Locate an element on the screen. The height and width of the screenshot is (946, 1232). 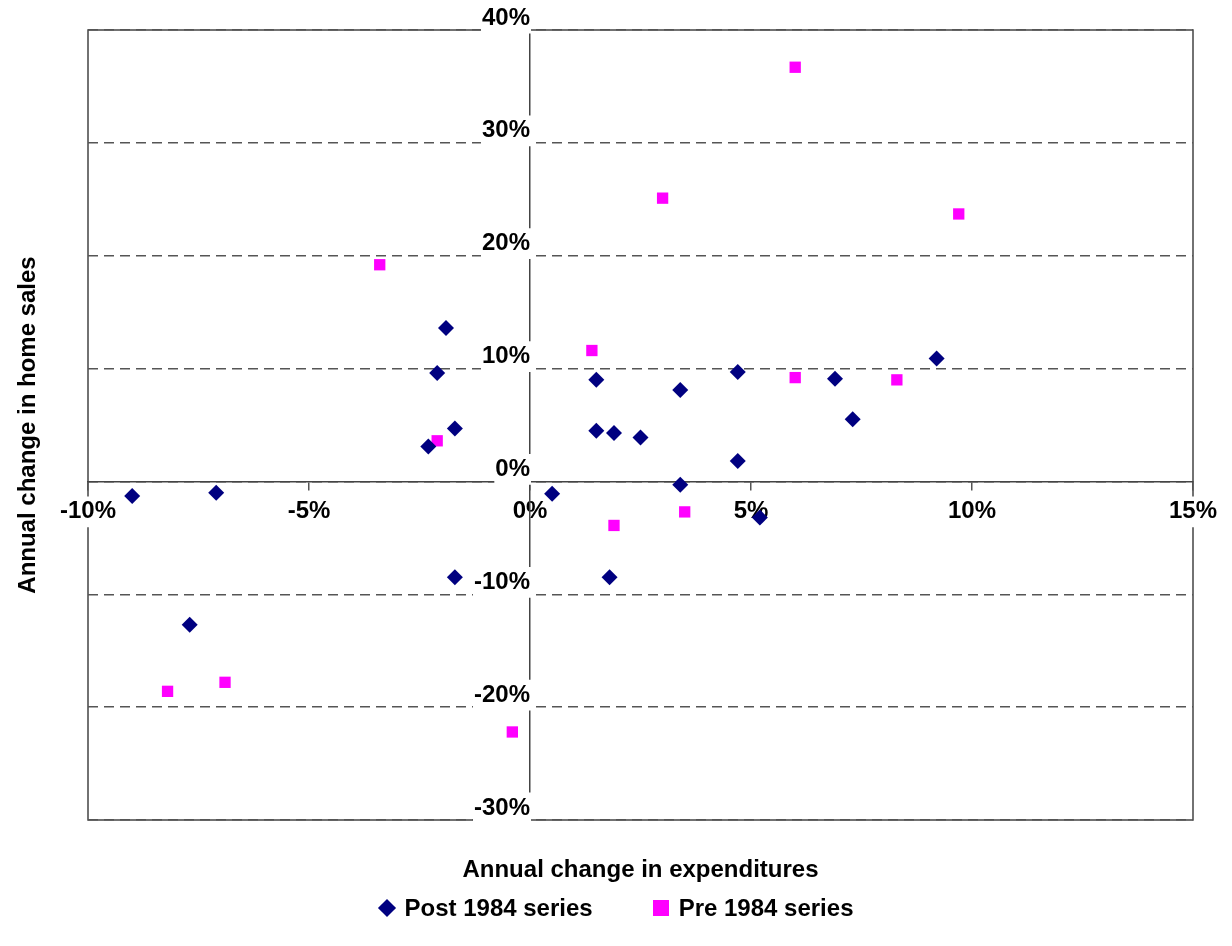
y-tick-label: 0% is located at coordinates (512, 468).